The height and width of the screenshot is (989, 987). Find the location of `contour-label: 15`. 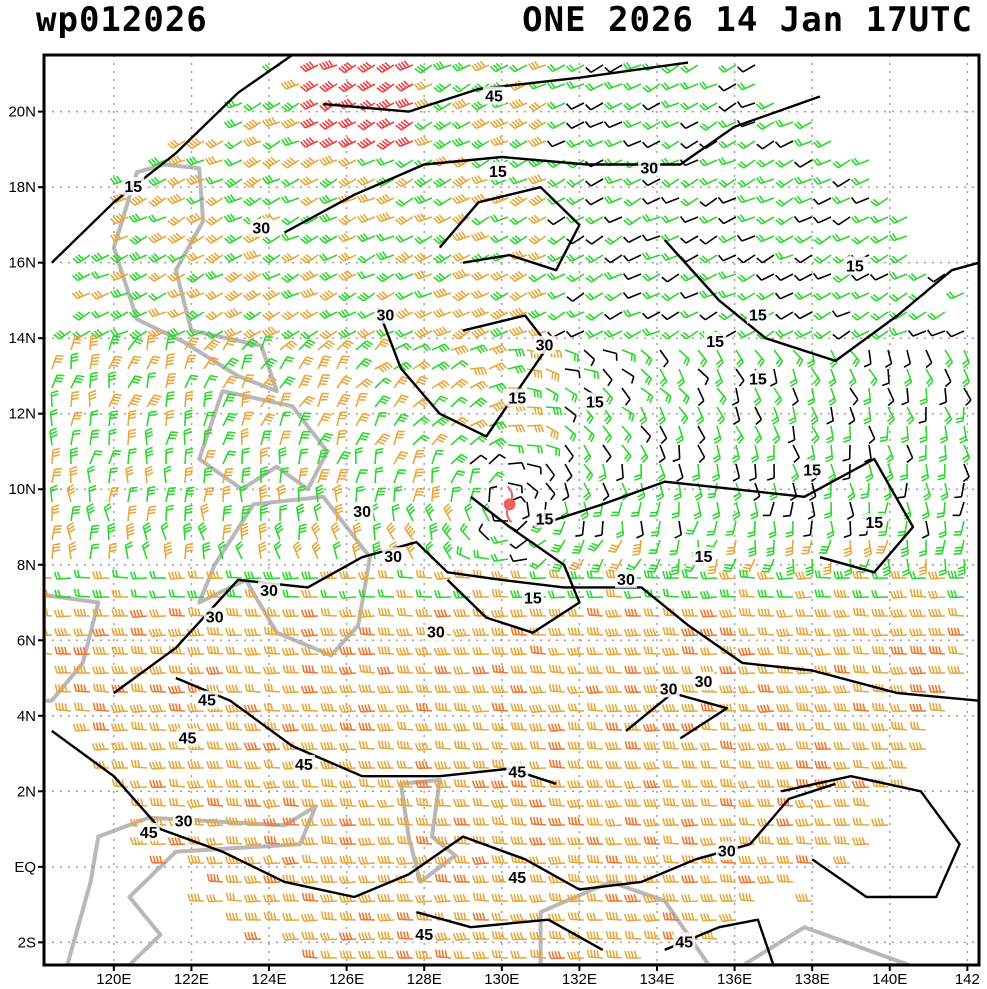

contour-label: 15 is located at coordinates (758, 316).